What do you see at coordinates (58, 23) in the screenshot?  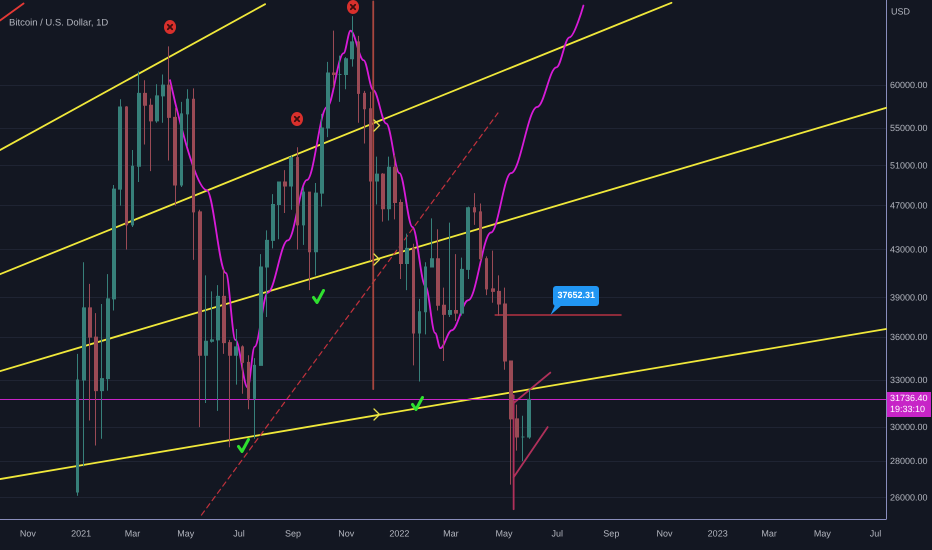 I see `text: Bitcoin / U.S. Dollar, 1D` at bounding box center [58, 23].